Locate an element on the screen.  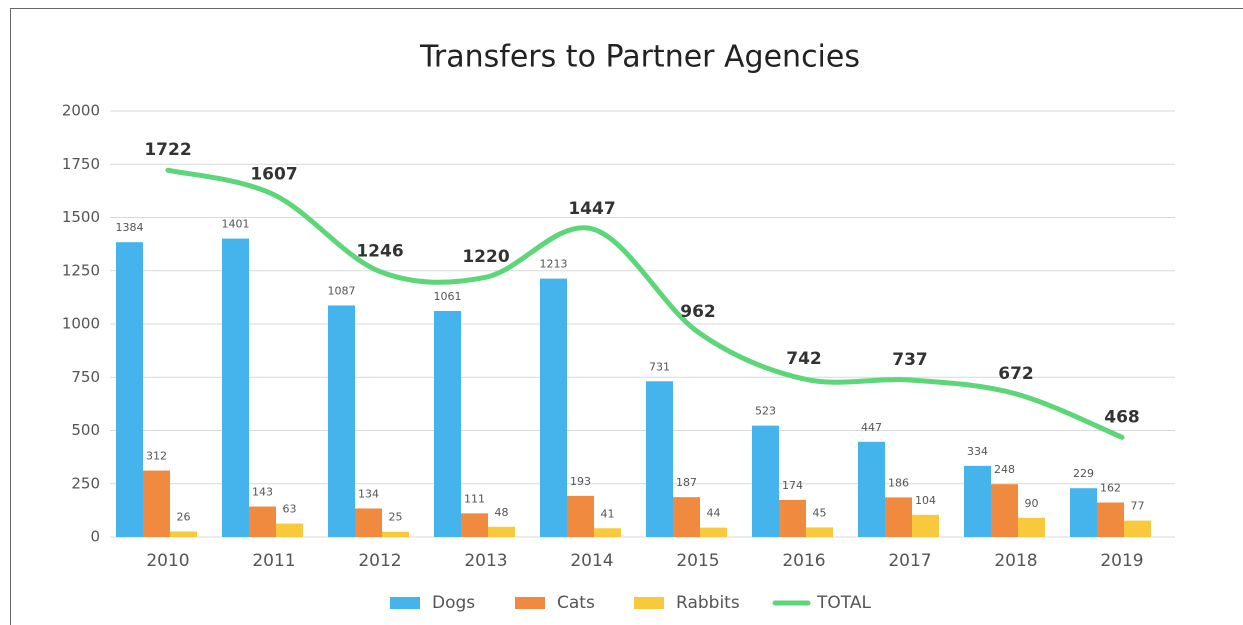
x-tick-label: 2017 is located at coordinates (909, 561).